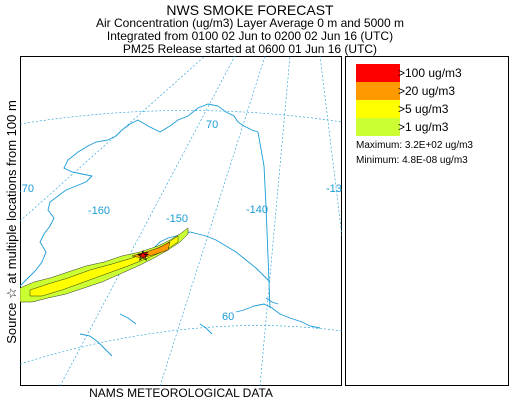 This screenshot has width=509, height=414. Describe the element at coordinates (334, 189) in the screenshot. I see `lon-label-130: -130` at that location.